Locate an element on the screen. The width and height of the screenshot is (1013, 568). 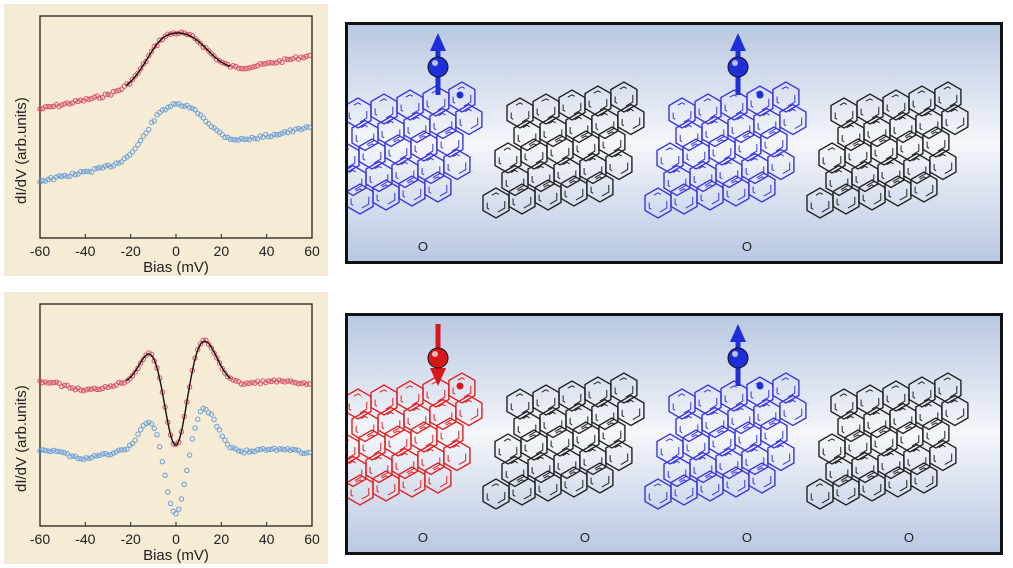
x-tick-label: -60 is located at coordinates (40, 539).